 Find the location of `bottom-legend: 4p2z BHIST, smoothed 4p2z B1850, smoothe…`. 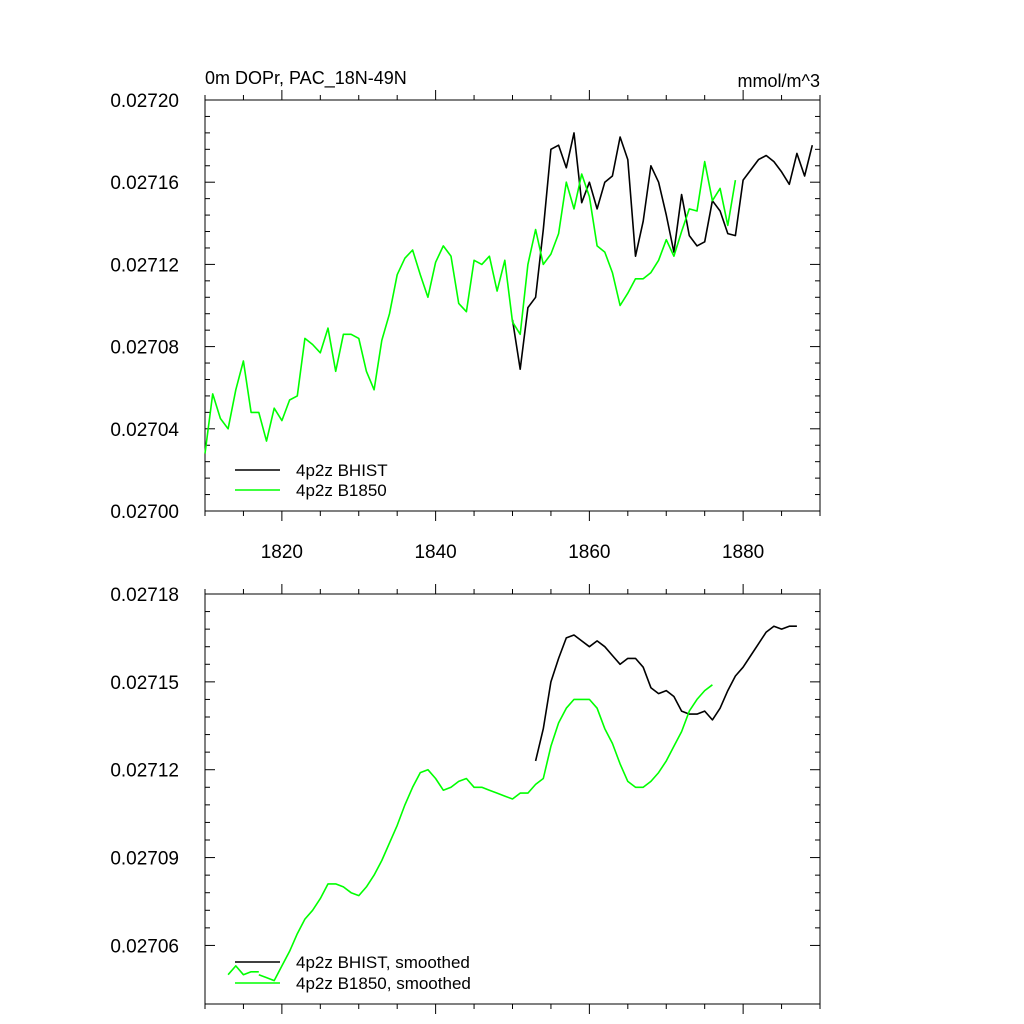

bottom-legend: 4p2z BHIST, smoothed 4p2z B1850, smoothe… is located at coordinates (353, 973).